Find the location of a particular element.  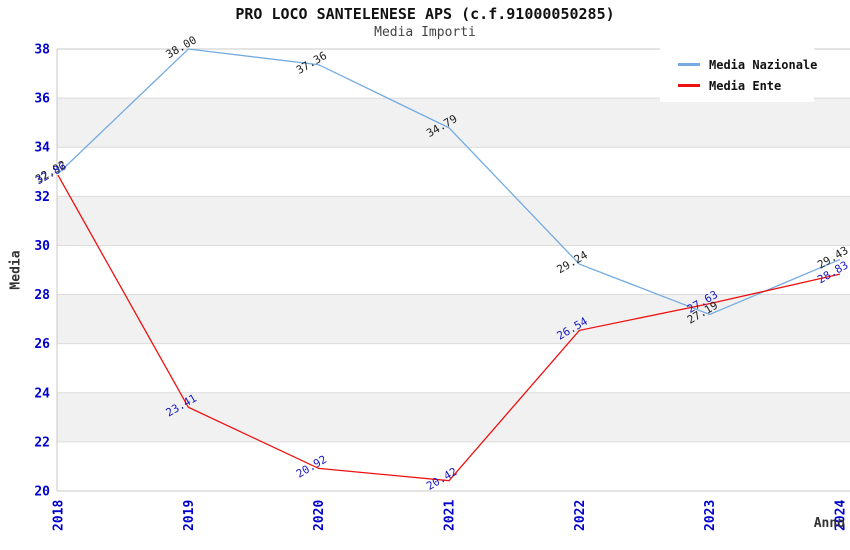

y-tick-label: 24 is located at coordinates (42, 393).